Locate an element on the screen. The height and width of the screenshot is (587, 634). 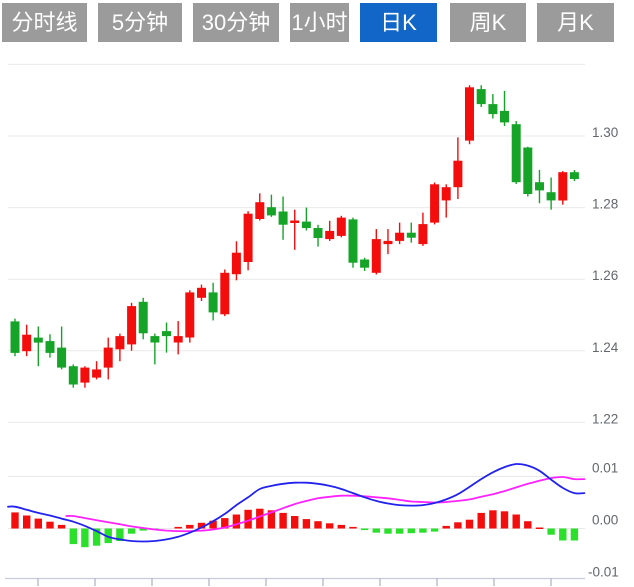
price-axis-labels: 1.30 1.28 1.26 1.24 1.22 is located at coordinates (605, 275).